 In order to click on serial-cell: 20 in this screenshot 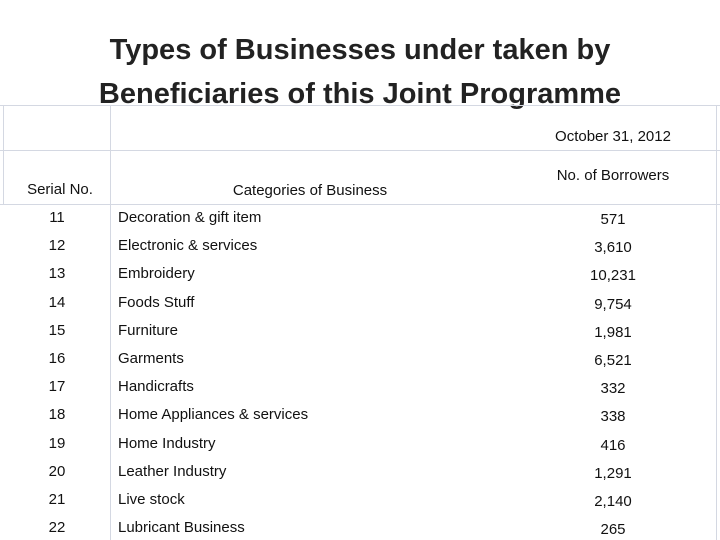, I will do `click(57, 471)`.